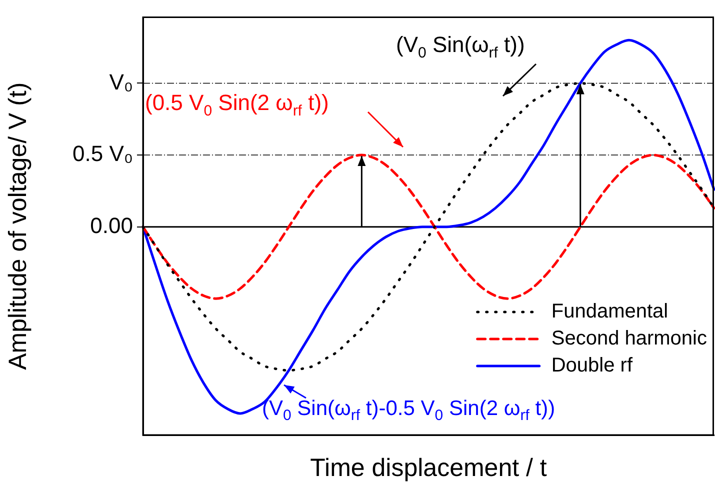 Image resolution: width=715 pixels, height=488 pixels. What do you see at coordinates (111, 225) in the screenshot?
I see `y-tick-label: 0.00` at bounding box center [111, 225].